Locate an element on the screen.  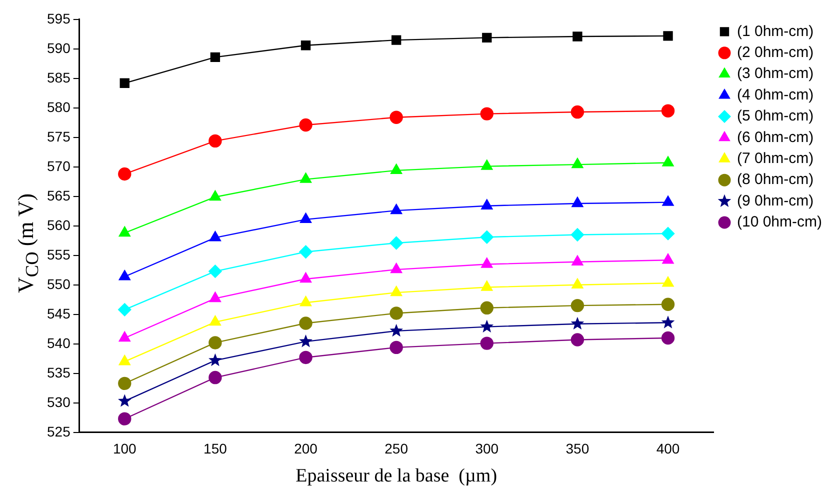
y-tick-label: 590 is located at coordinates (59, 48).